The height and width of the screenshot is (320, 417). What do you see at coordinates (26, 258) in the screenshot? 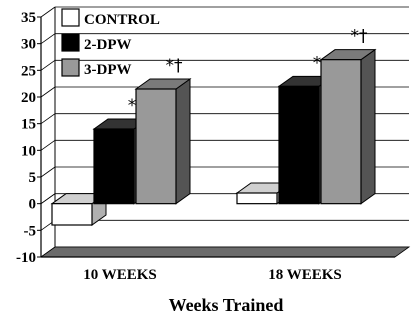
I see `y-tick-label: -10` at bounding box center [26, 258].